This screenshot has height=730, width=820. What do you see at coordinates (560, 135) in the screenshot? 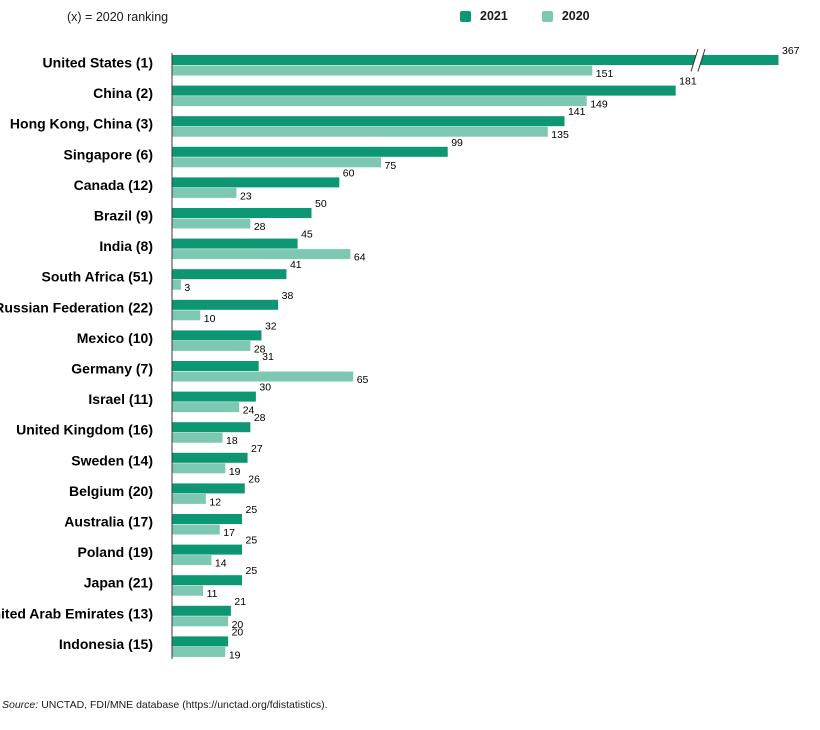
I see `data-label-2020: 135` at bounding box center [560, 135].